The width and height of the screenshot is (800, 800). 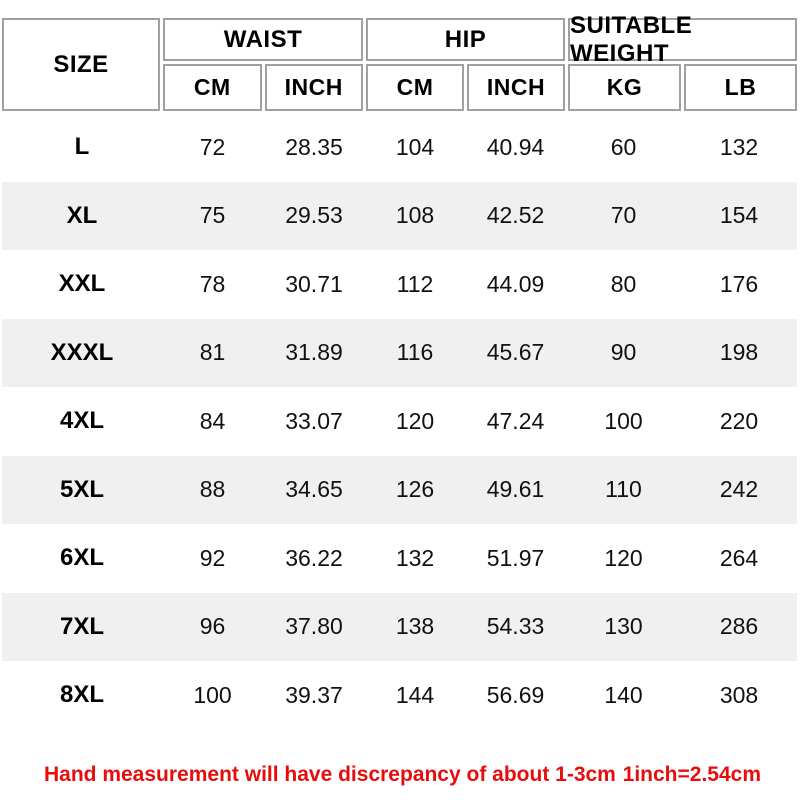 What do you see at coordinates (739, 215) in the screenshot?
I see `weight-lb-value: 154` at bounding box center [739, 215].